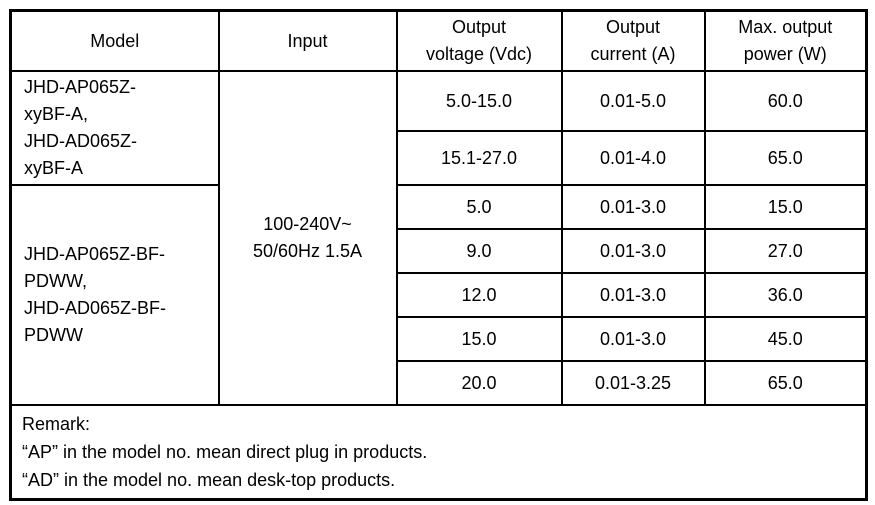  What do you see at coordinates (479, 383) in the screenshot?
I see `voltage-cell: 20.0` at bounding box center [479, 383].